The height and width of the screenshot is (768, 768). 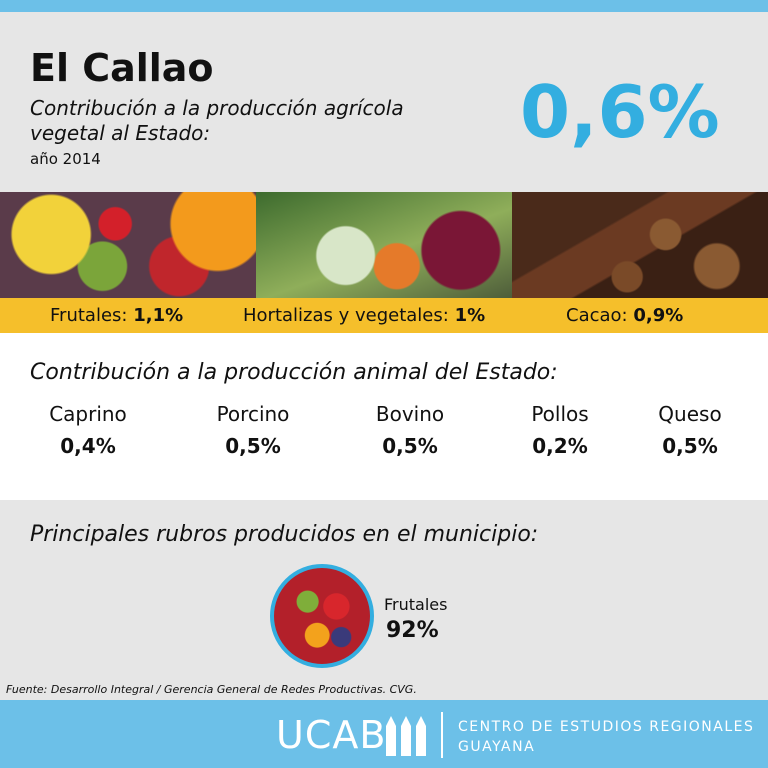 I want to click on animal-value: 0,2%, so click(x=560, y=446).